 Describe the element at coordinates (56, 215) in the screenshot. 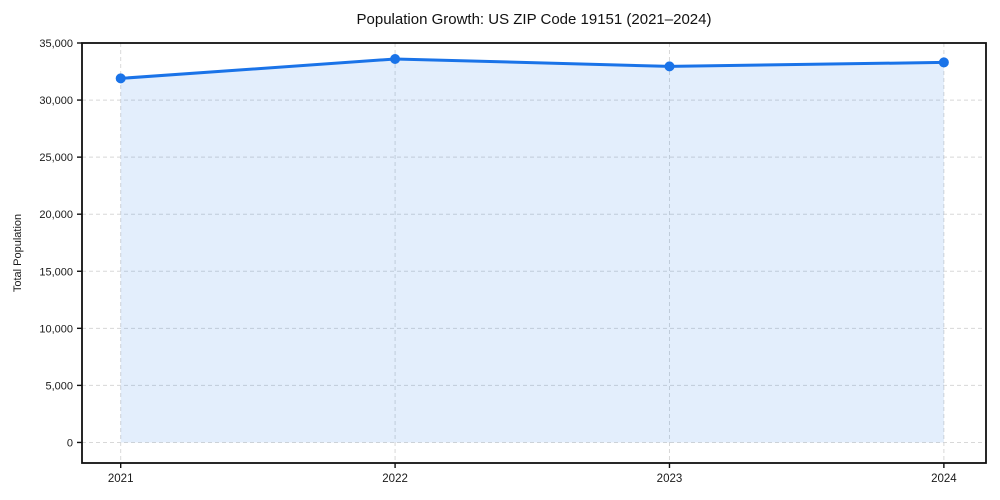

I see `y-tick-label: 20,000` at that location.